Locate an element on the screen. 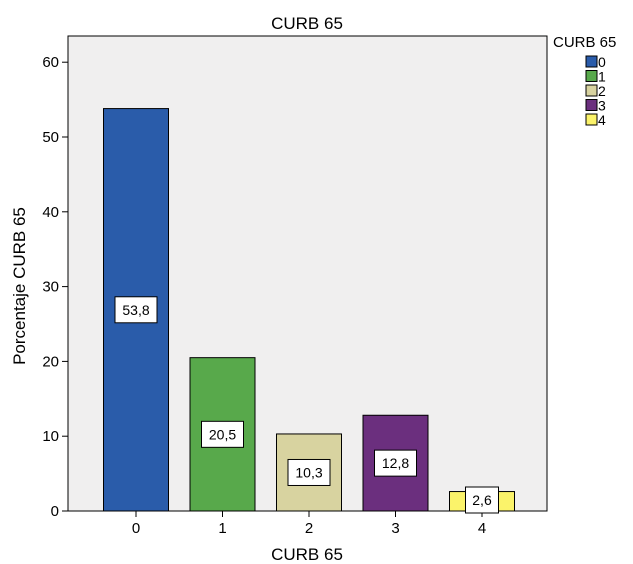  data-label: 53,8 is located at coordinates (135, 310).